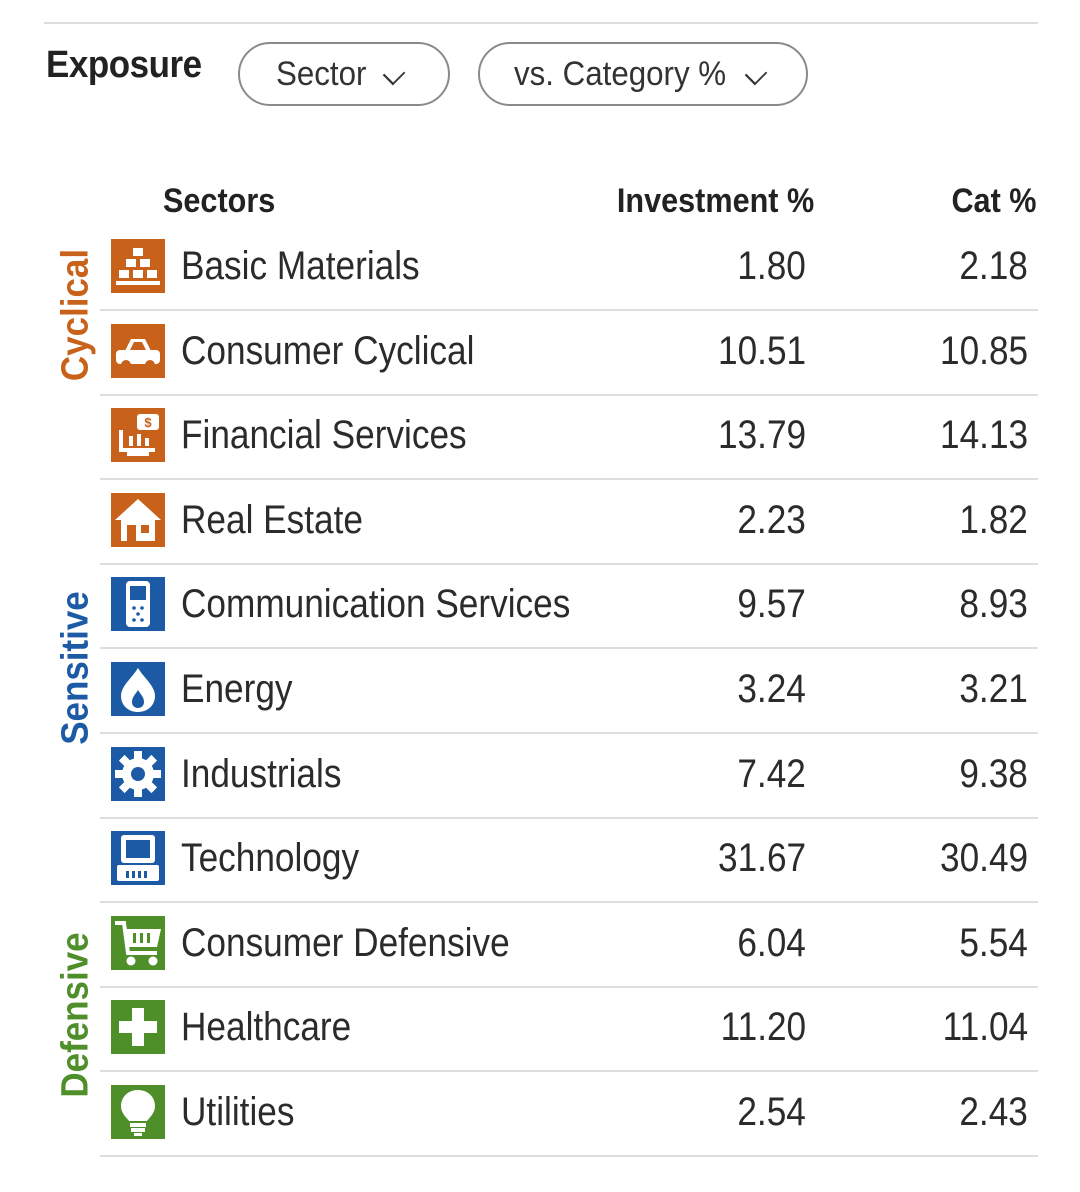  Describe the element at coordinates (569, 776) in the screenshot. I see `table-row: Industrials 7.42 9.38` at that location.